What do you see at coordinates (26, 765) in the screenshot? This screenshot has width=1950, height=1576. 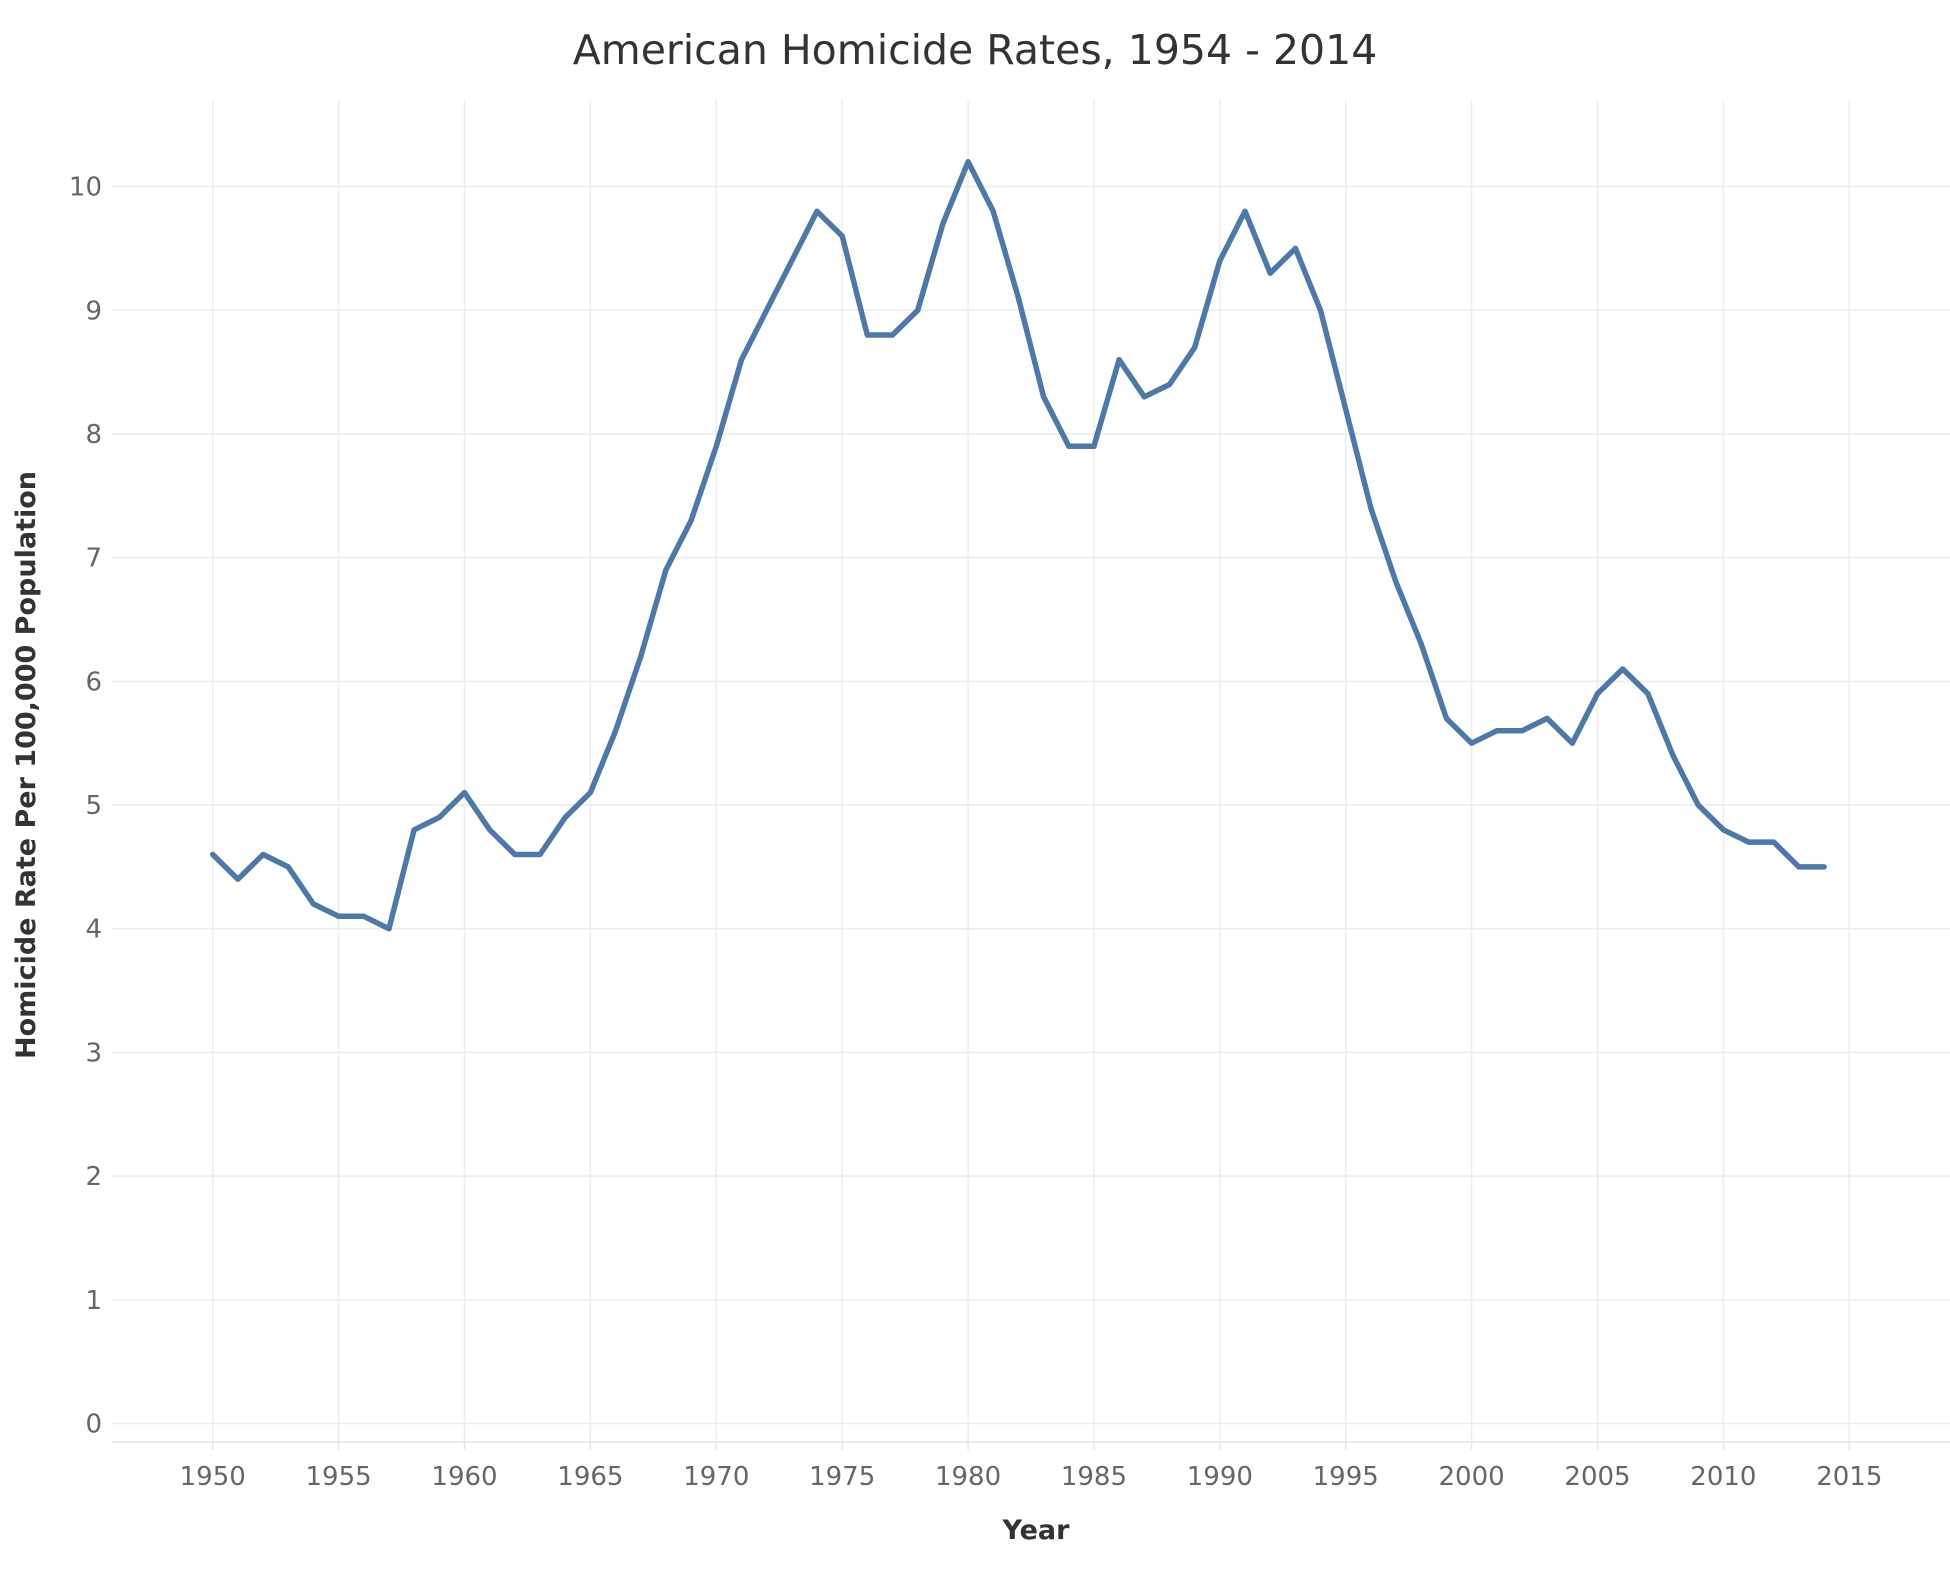 I see `y-axis-title: Homicide Rate Per 100,000 Population` at bounding box center [26, 765].